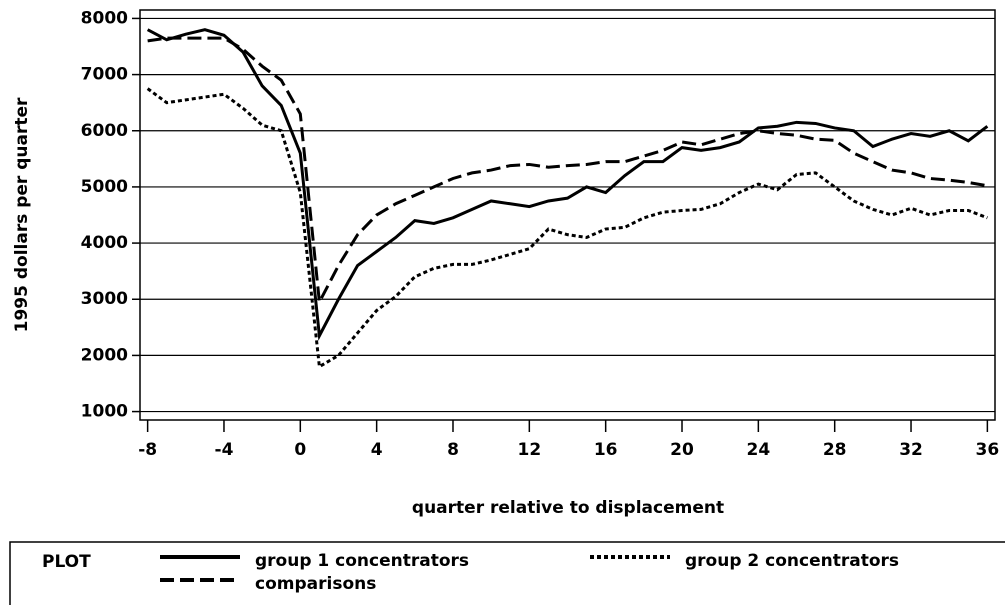  I want to click on y-axis-label: 1995 dollars per quarter, so click(22, 214).